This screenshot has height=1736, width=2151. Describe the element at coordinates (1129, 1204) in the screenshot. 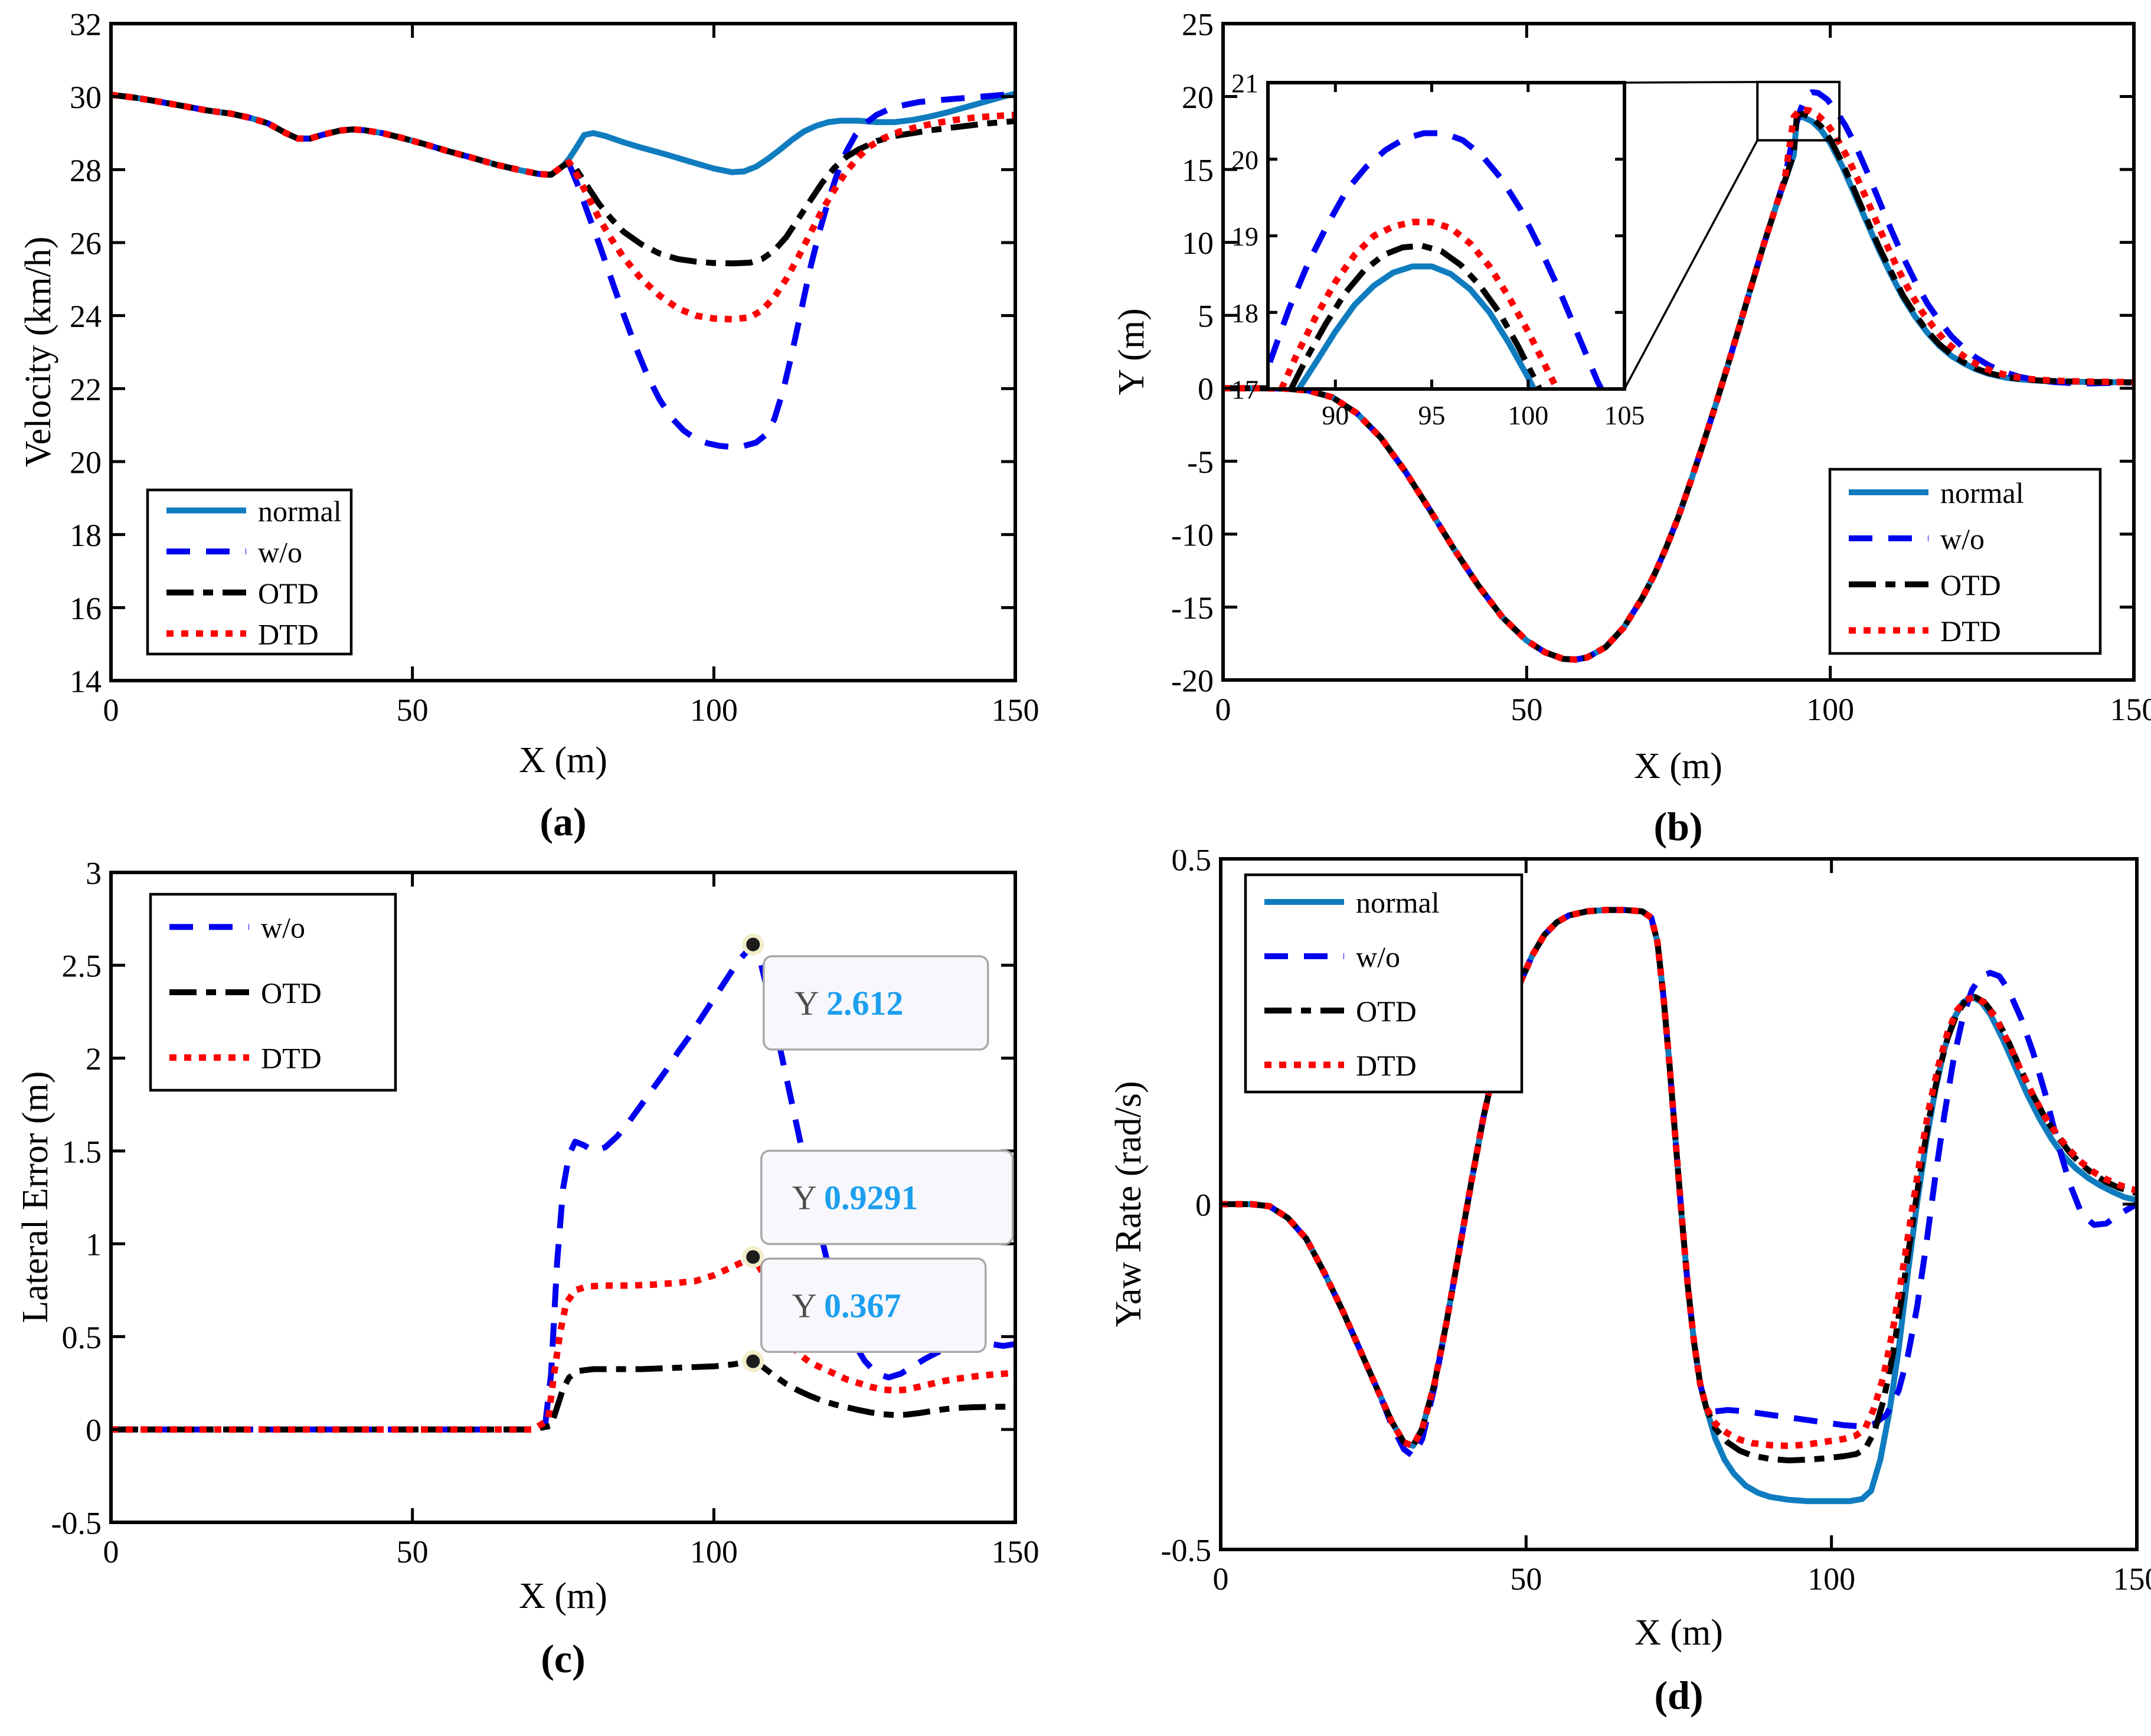

I see `panel-d-ylabel: Yaw Rate (rad/s)` at that location.